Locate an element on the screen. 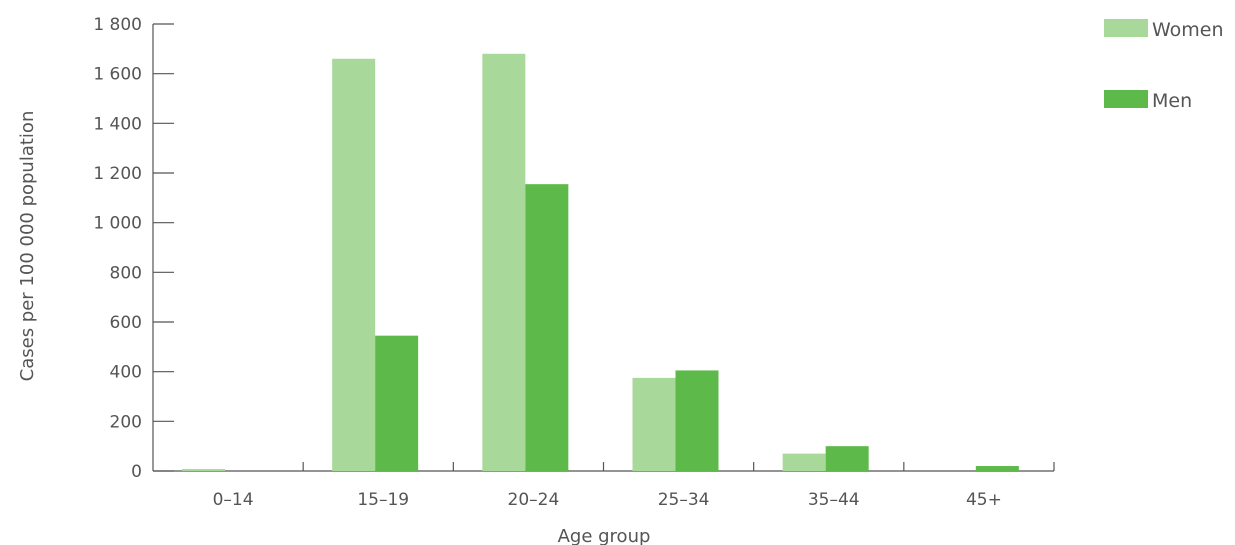 The width and height of the screenshot is (1235, 545). y-tick-label: 800 is located at coordinates (126, 273).